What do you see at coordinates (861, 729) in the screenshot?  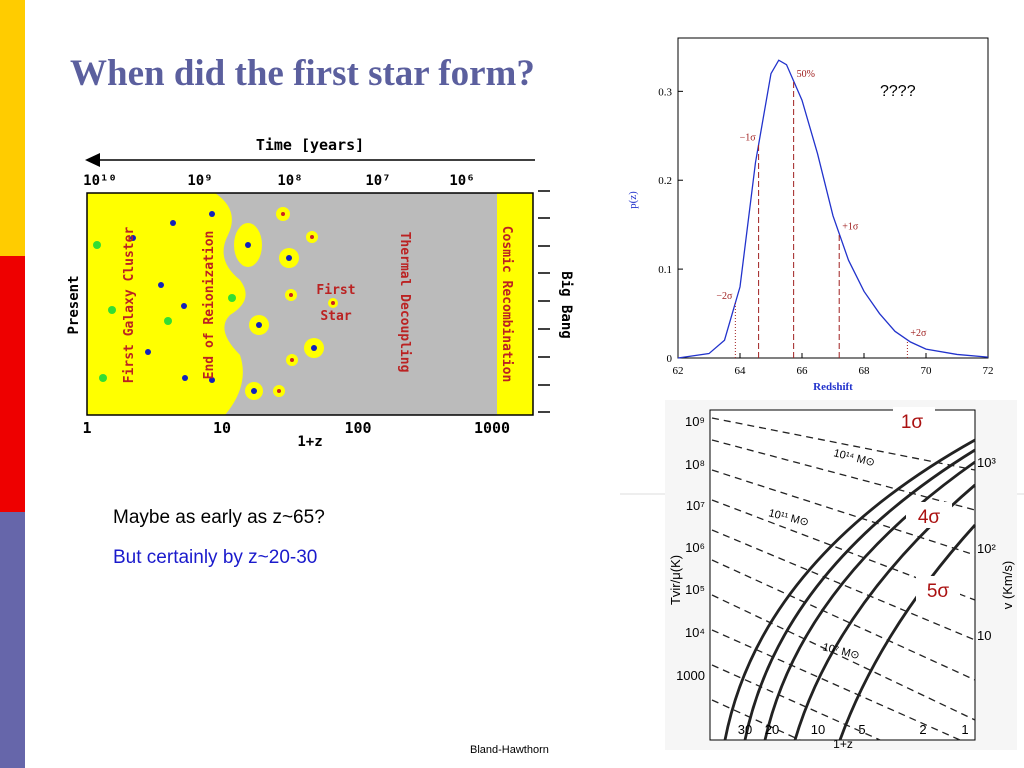 I see `tick-label: 5` at bounding box center [861, 729].